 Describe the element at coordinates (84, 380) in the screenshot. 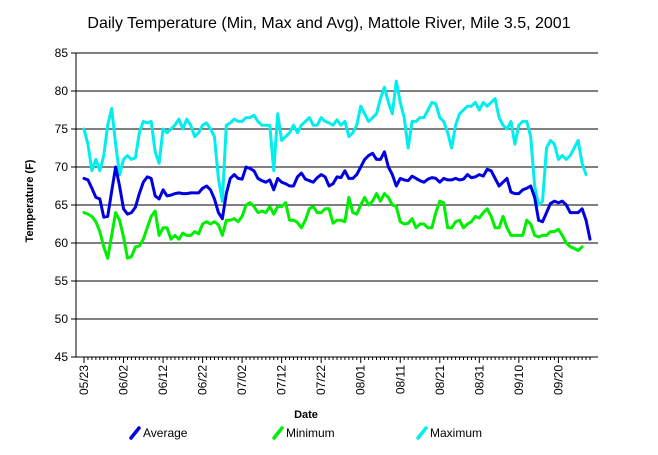

I see `x-tick-label-0: 05/23` at that location.